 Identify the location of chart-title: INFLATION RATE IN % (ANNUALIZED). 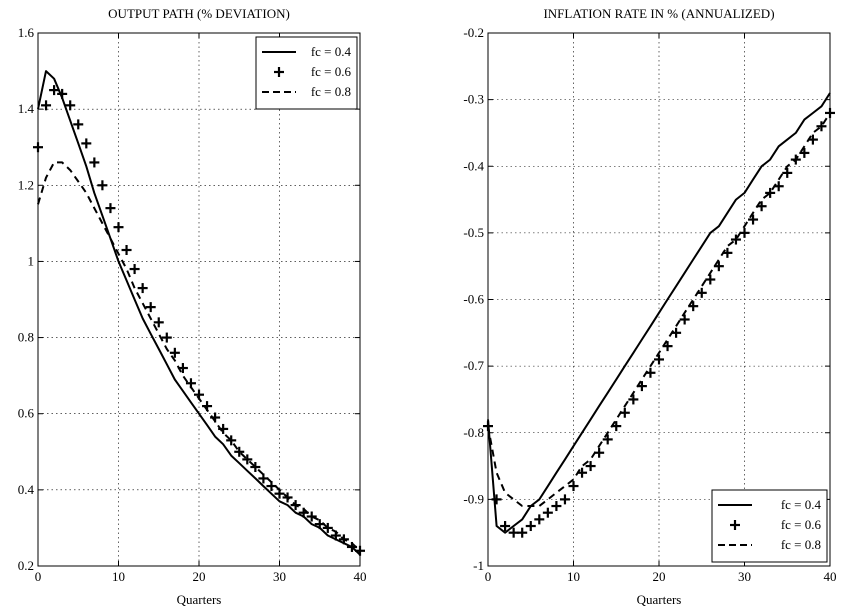
(658, 13).